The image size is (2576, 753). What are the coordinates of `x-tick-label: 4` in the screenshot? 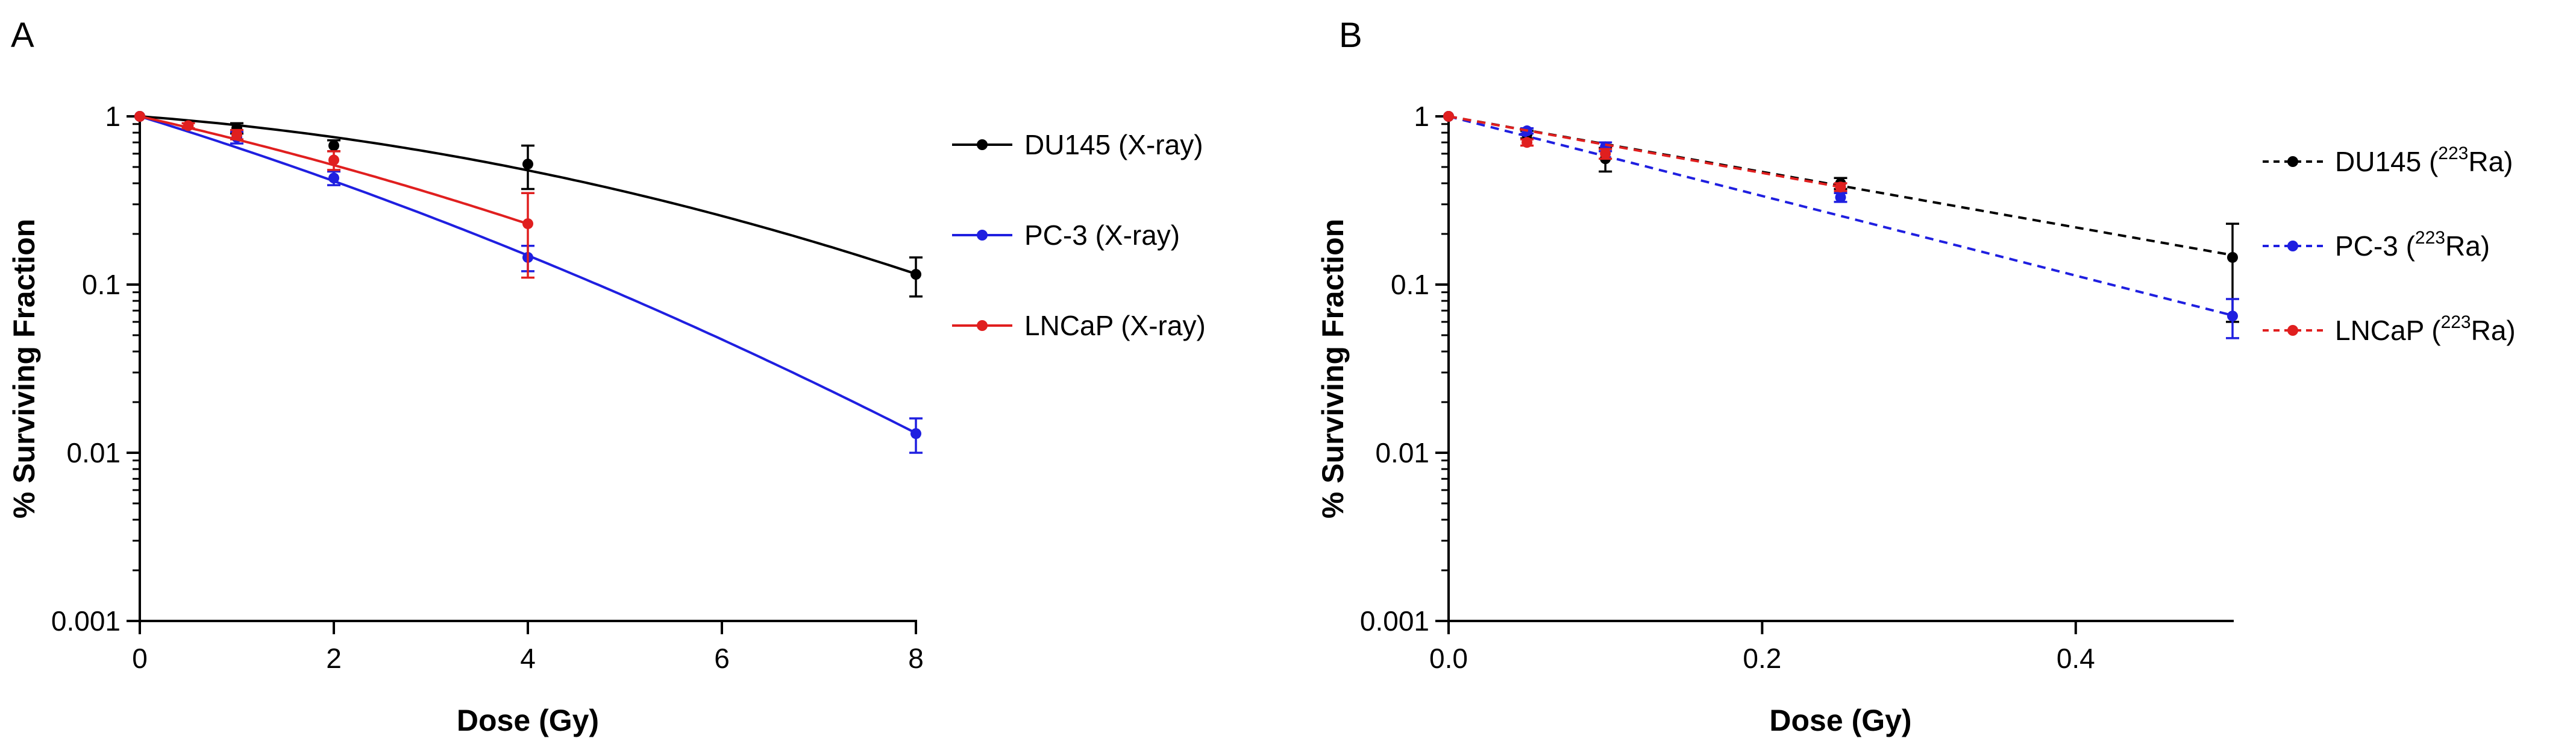 It's located at (528, 659).